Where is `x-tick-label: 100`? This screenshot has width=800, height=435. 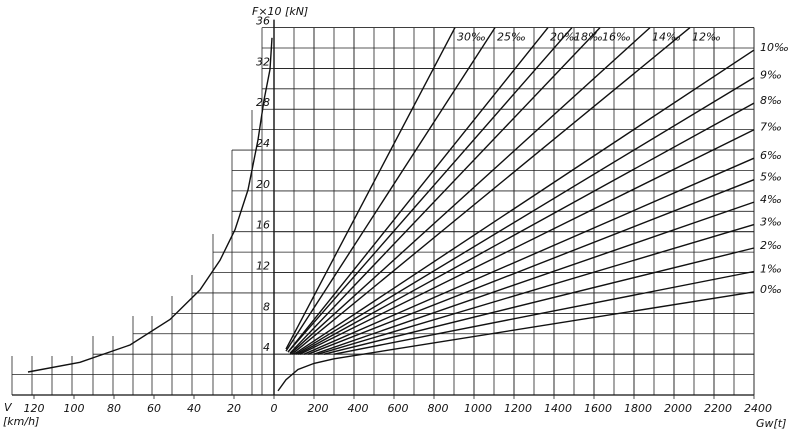
x-tick-label: 100 is located at coordinates (74, 408).